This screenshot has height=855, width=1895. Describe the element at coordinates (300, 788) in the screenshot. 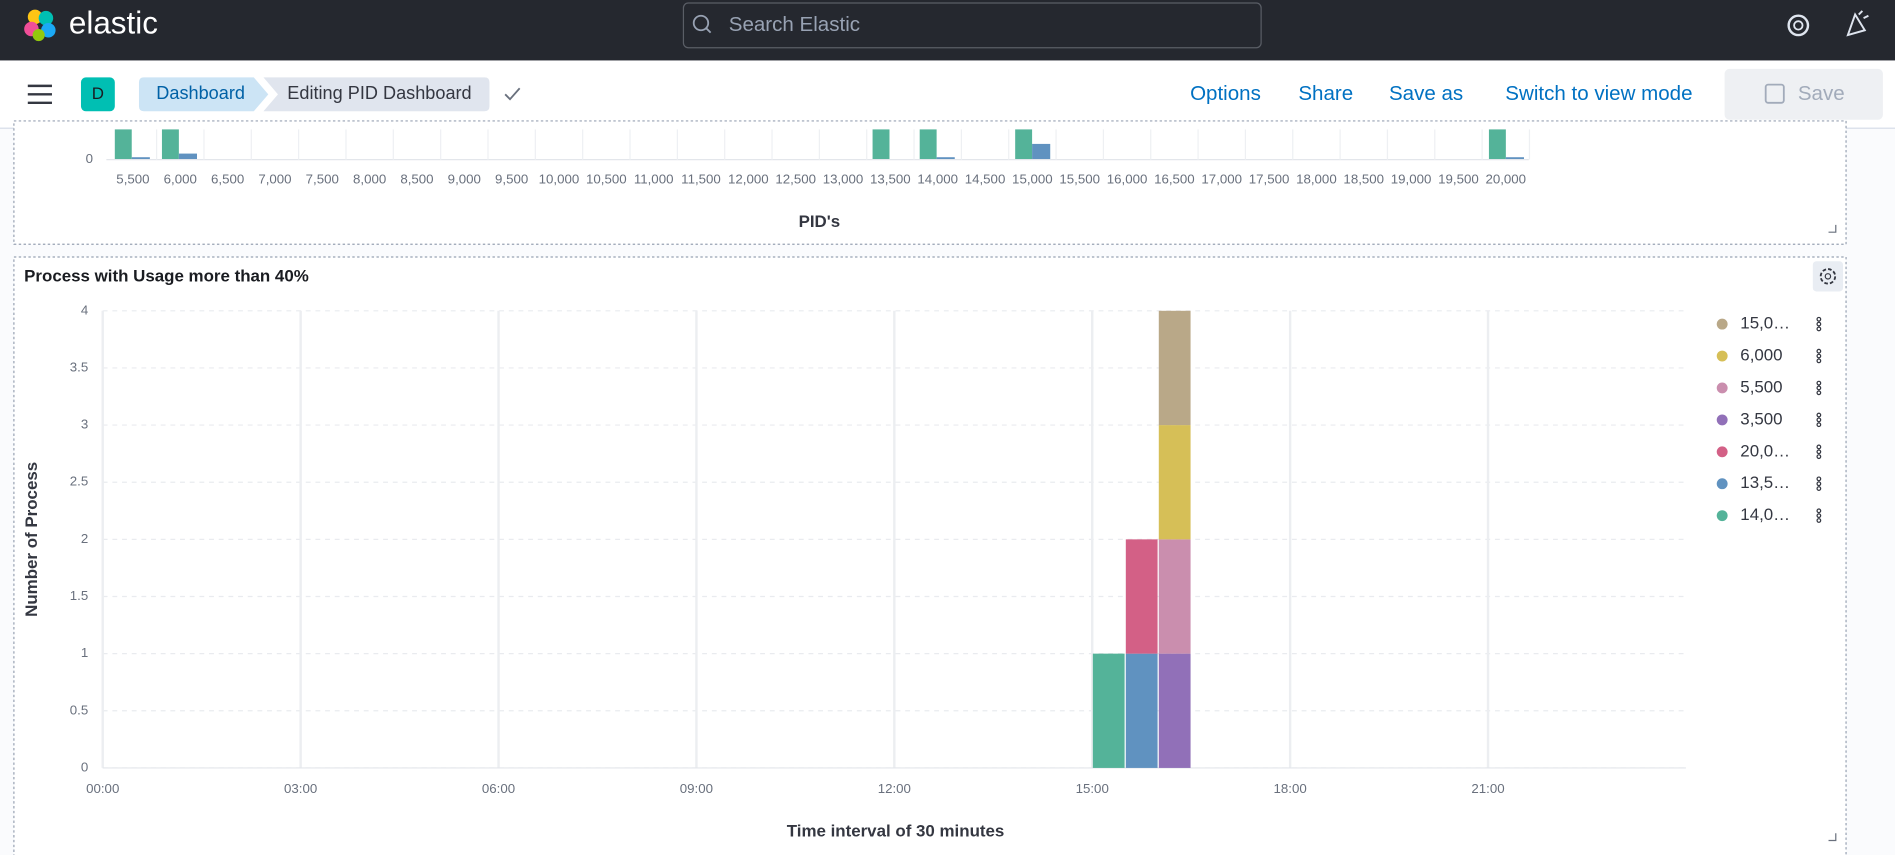

I see `x-tick-label: 03:00` at that location.